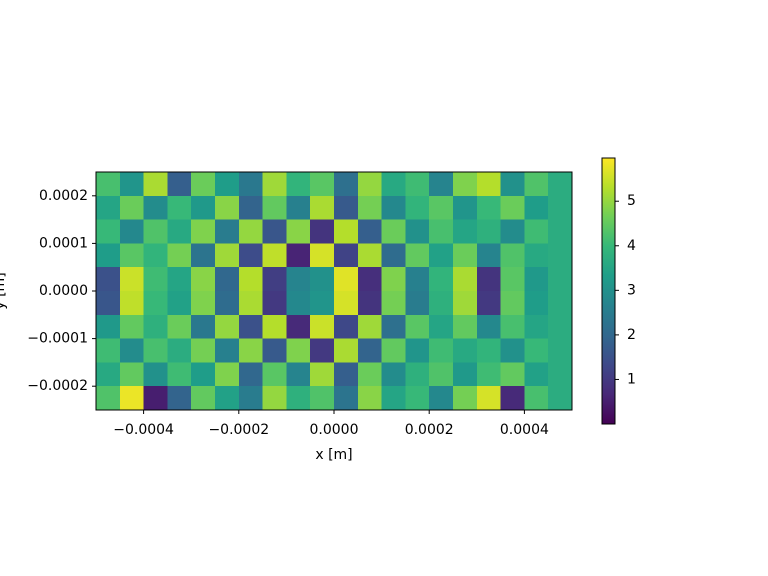 The image size is (768, 576). I want to click on colorbar-tick-label: 2, so click(631, 335).